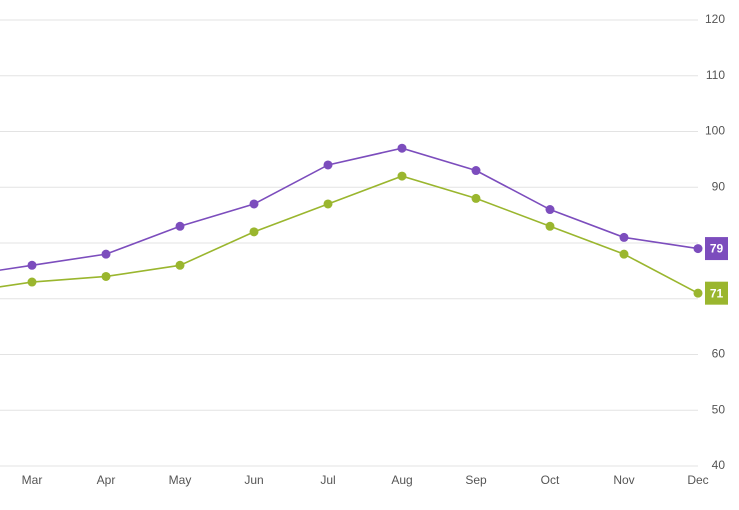  I want to click on y-tick-label: 100, so click(715, 131).